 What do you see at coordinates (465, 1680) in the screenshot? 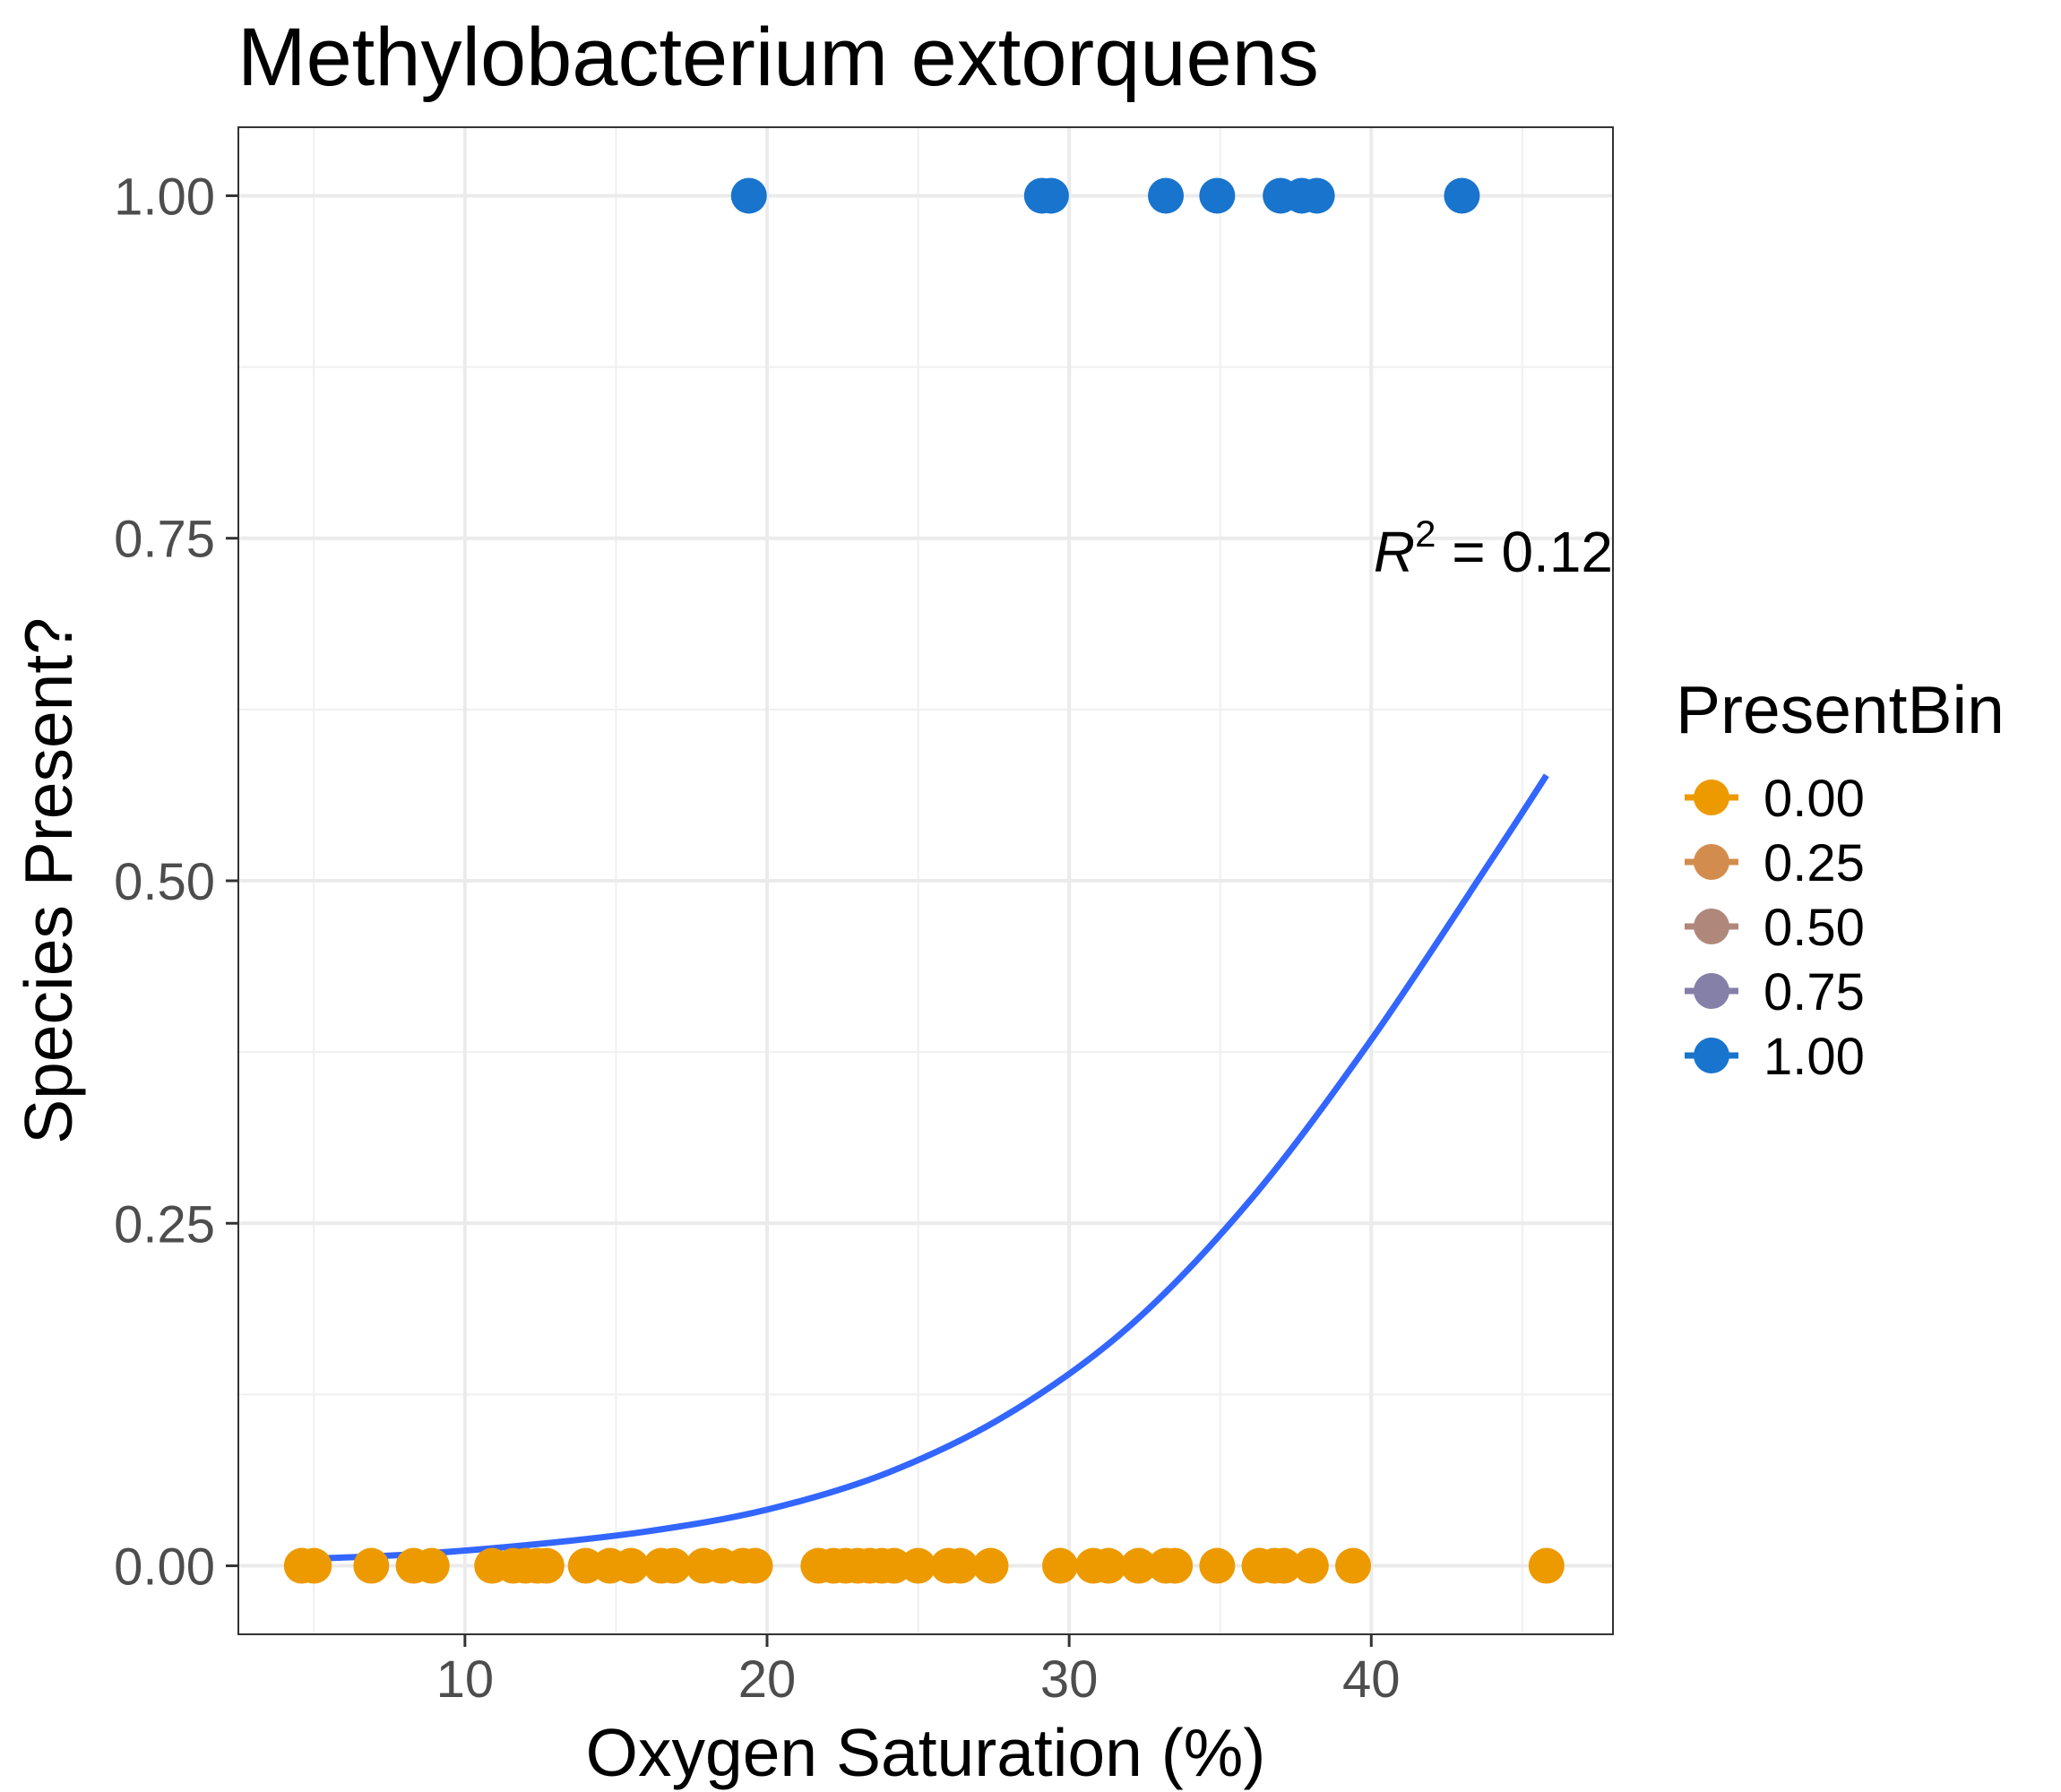
I see `x-tick-label: 10` at bounding box center [465, 1680].